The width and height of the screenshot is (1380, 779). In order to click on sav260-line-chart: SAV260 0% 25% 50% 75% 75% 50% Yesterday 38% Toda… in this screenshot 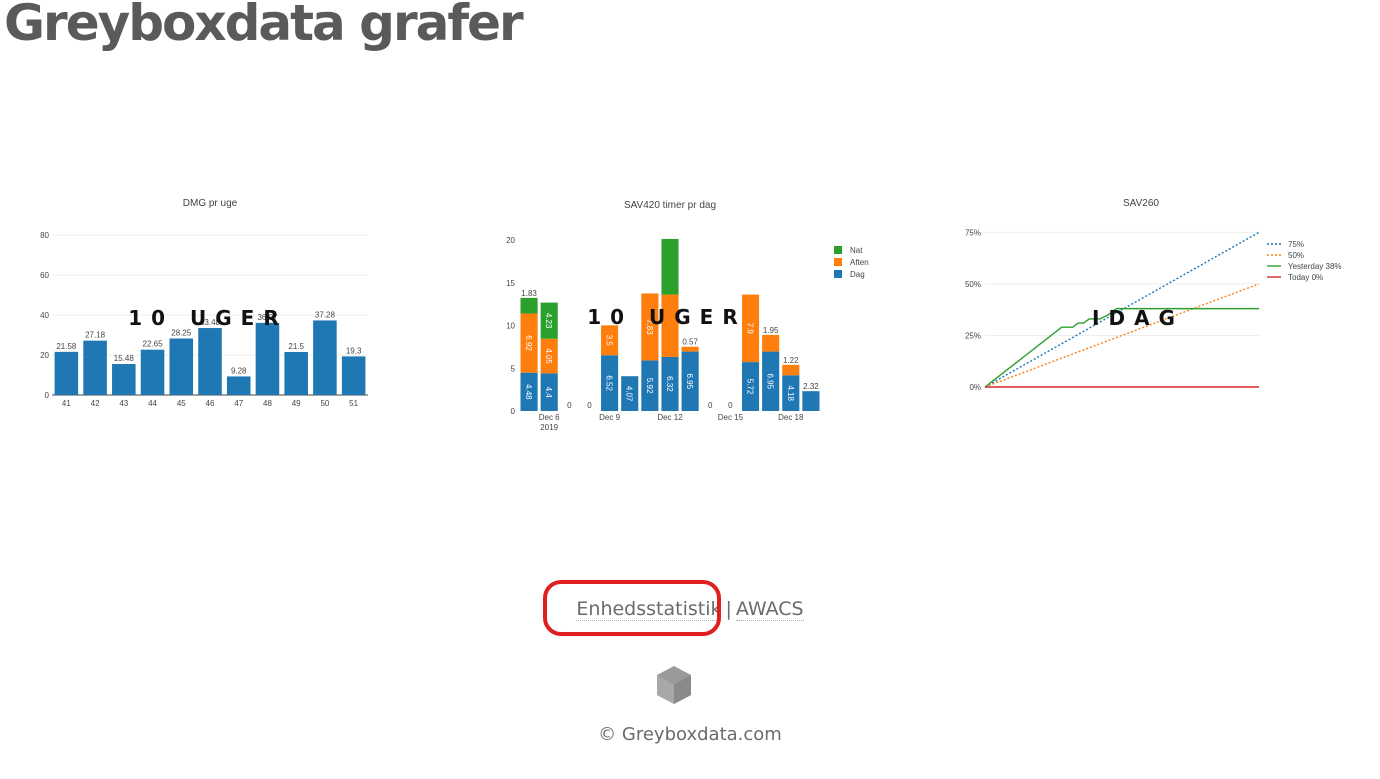, I will do `click(1153, 295)`.